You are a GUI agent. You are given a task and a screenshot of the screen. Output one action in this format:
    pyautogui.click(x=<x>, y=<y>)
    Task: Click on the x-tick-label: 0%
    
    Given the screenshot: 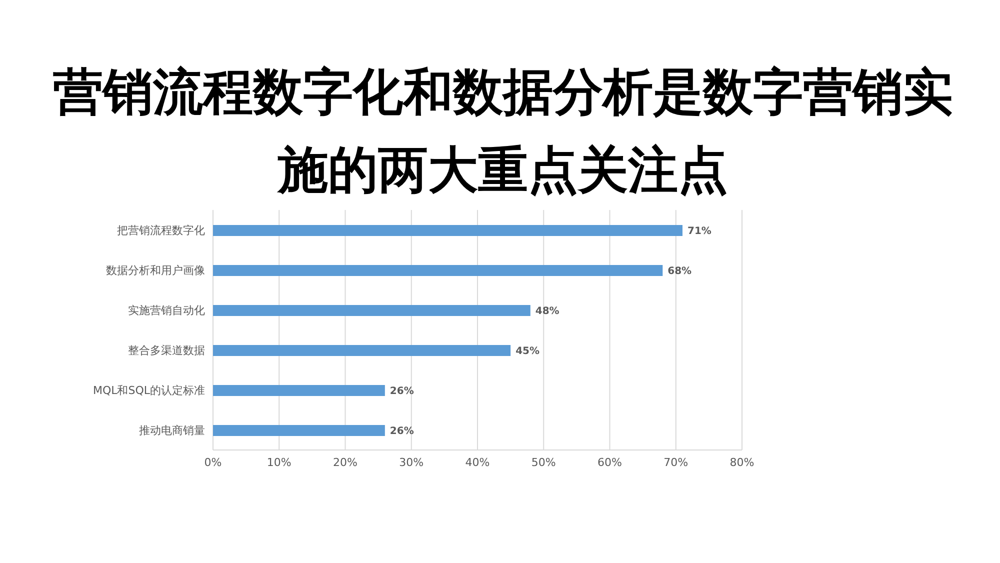 What is the action you would take?
    pyautogui.click(x=213, y=462)
    